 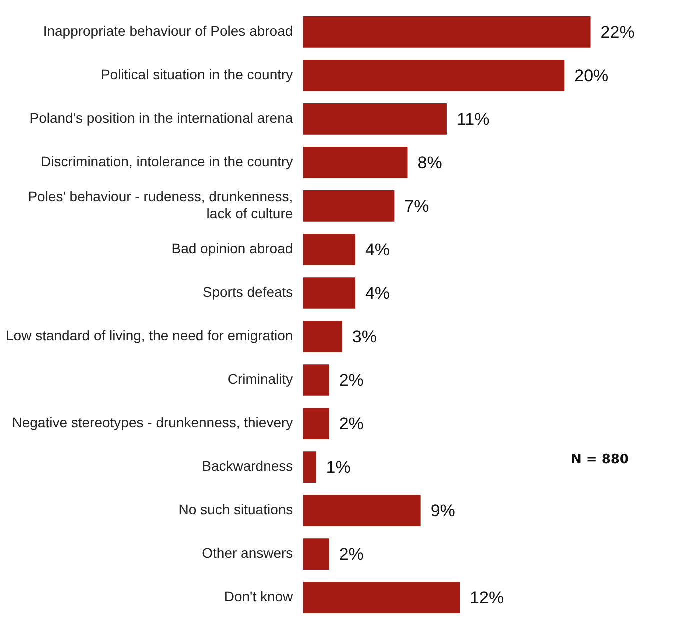 I want to click on y-tick-label: Negative stereotypes - drunkenness, thievery, so click(x=153, y=422).